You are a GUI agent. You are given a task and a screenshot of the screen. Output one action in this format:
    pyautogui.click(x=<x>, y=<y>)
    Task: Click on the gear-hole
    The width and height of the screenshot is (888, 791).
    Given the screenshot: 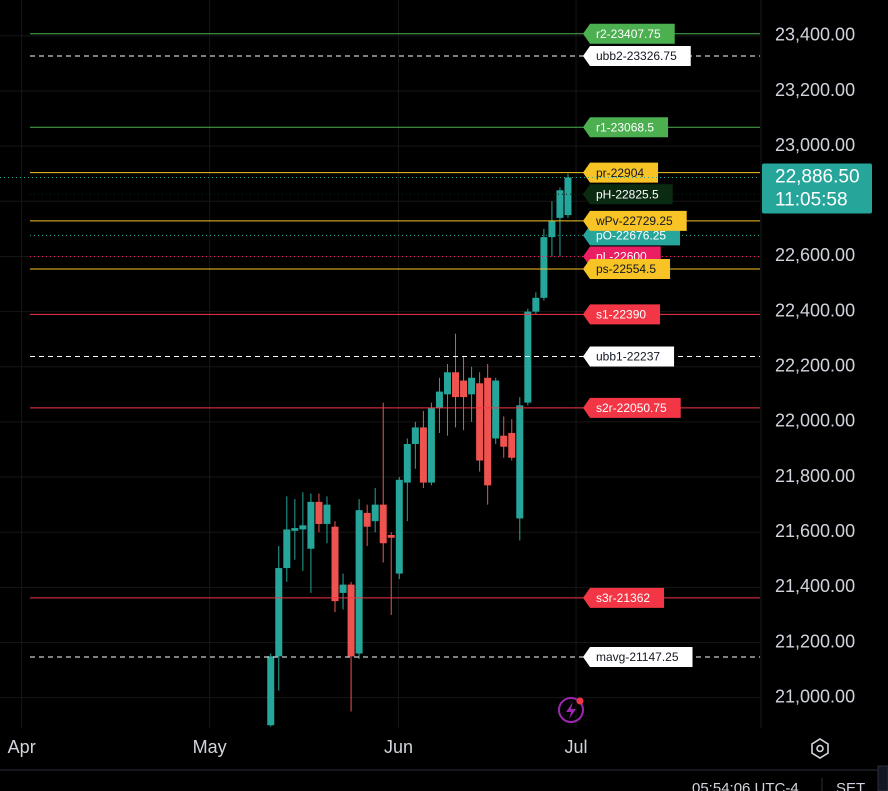 What is the action you would take?
    pyautogui.click(x=820, y=748)
    